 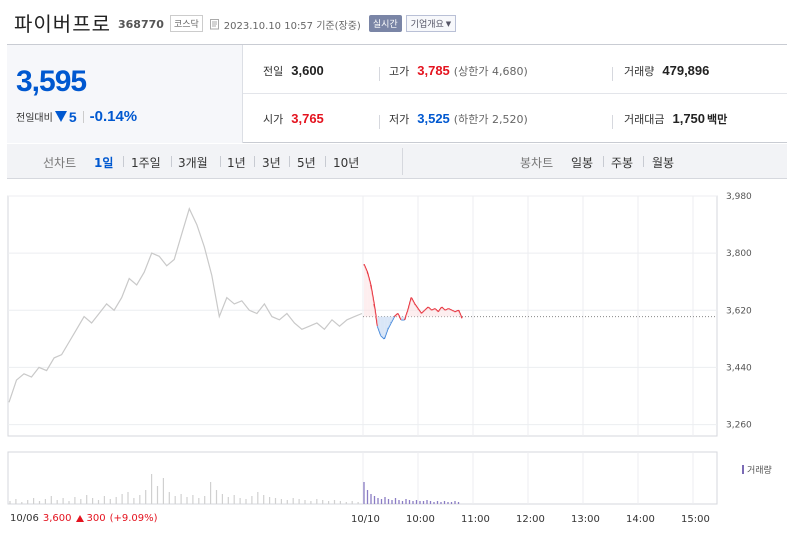 I want to click on period-1w: 1주일, so click(x=146, y=163).